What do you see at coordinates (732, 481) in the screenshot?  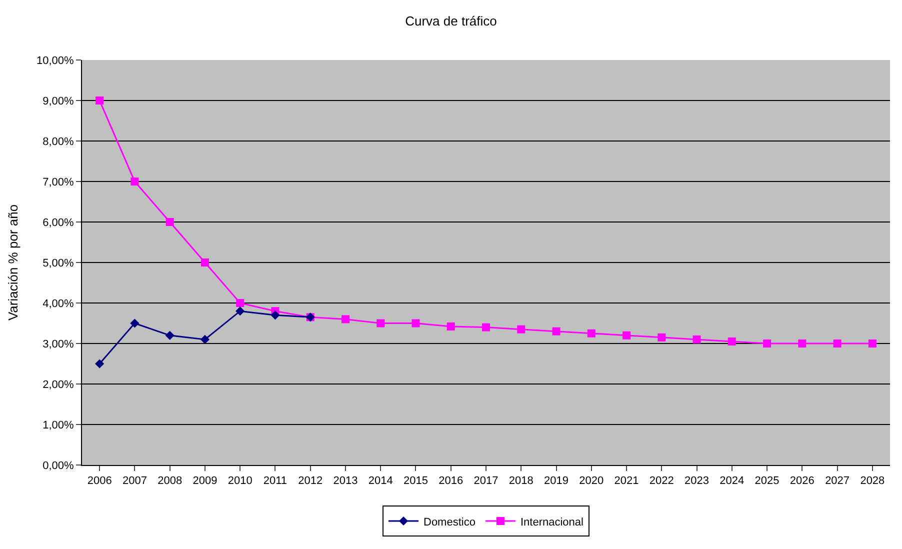 I see `x-tick-label: 2024` at bounding box center [732, 481].